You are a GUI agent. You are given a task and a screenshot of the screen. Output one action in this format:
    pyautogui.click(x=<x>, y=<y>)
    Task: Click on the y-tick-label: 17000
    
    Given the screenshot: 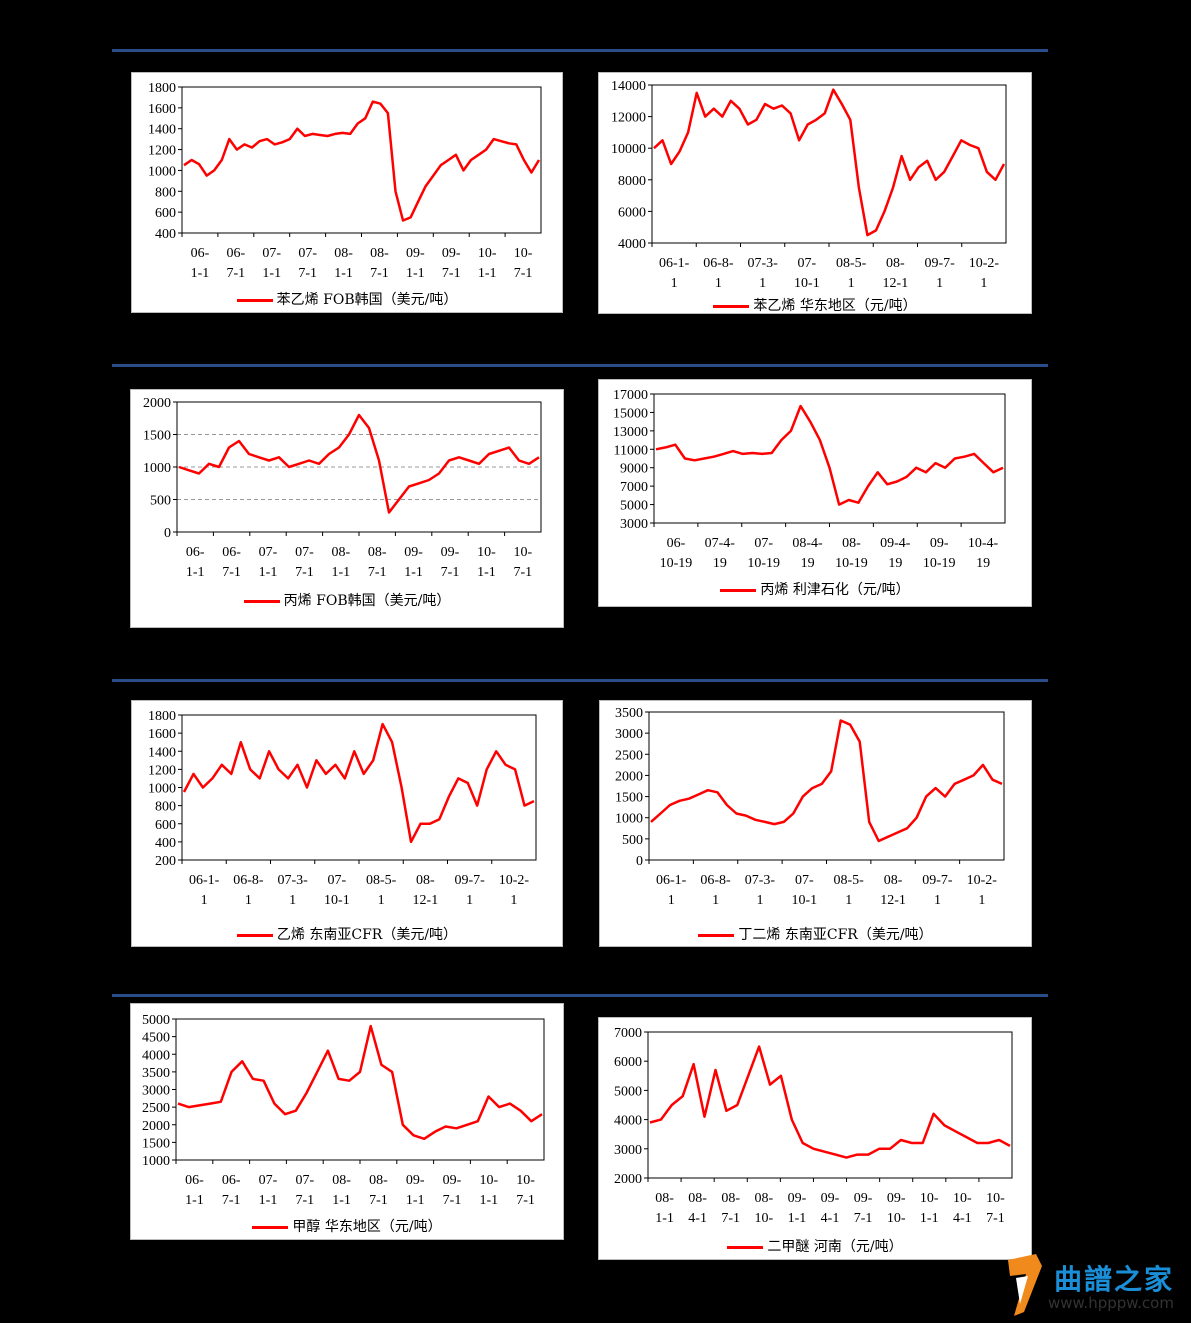 What is the action you would take?
    pyautogui.click(x=630, y=395)
    